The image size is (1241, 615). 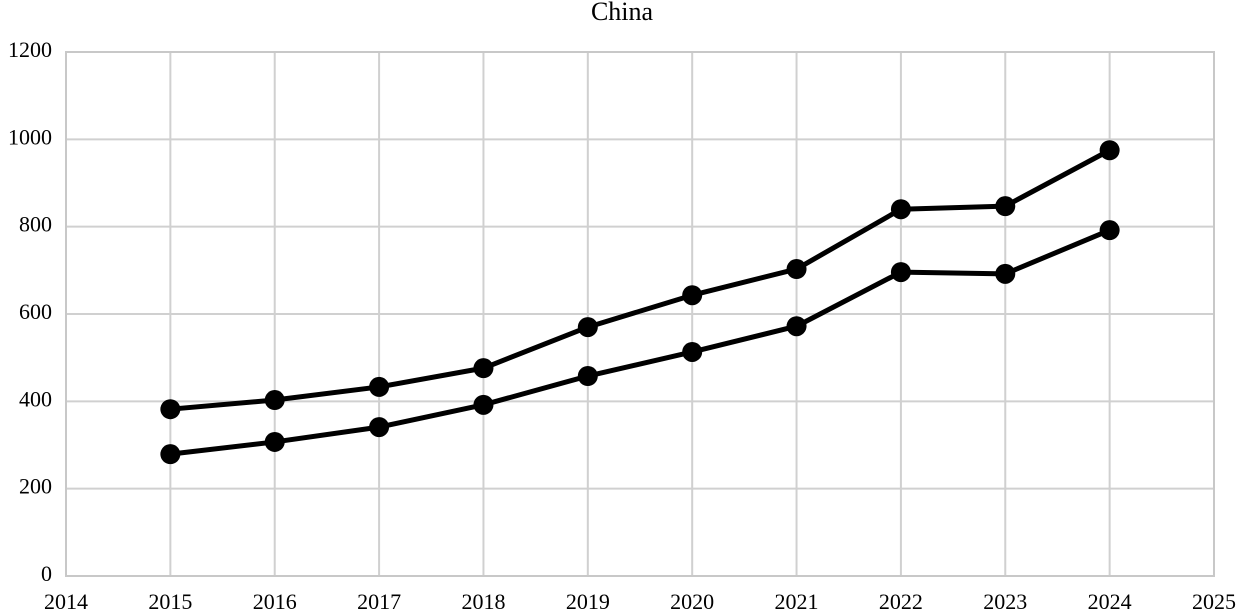 What do you see at coordinates (46, 573) in the screenshot?
I see `y-tick-label: 0` at bounding box center [46, 573].